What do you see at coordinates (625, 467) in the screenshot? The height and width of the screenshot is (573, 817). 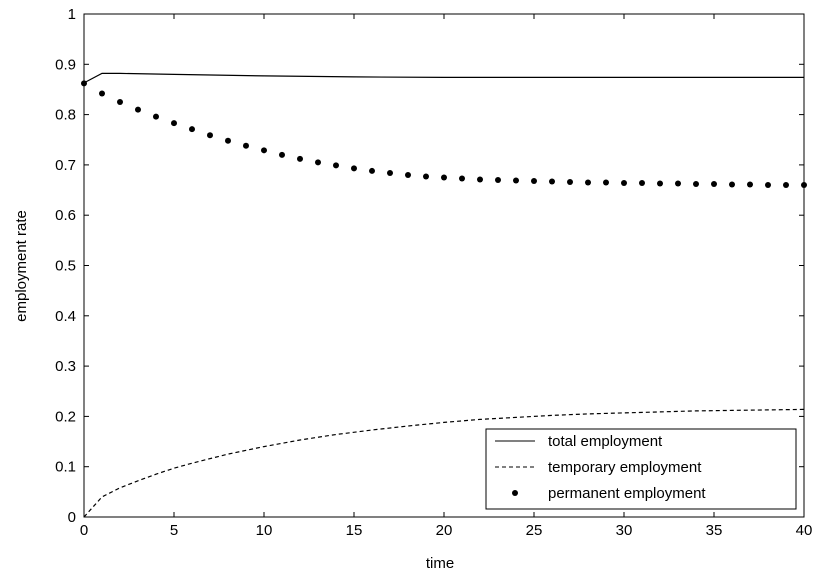 I see `legend-label-temporary-employment: temporary employment` at bounding box center [625, 467].